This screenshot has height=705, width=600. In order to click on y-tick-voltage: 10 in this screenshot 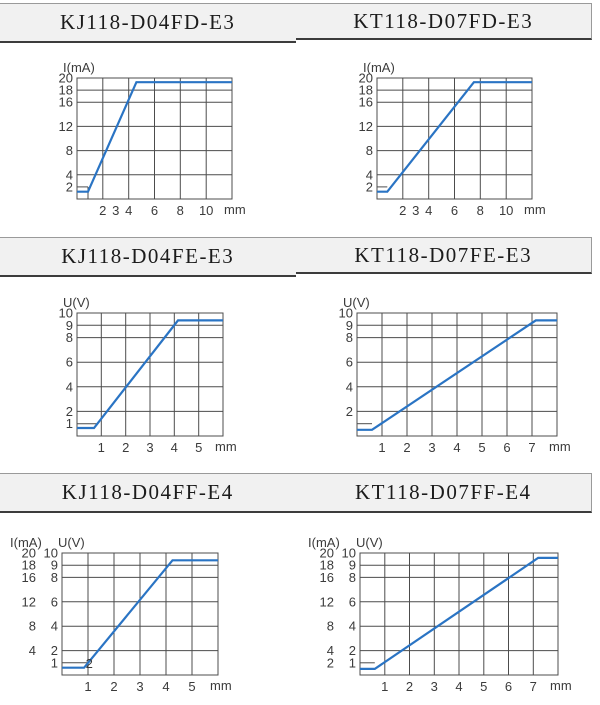, I will do `click(51, 553)`.